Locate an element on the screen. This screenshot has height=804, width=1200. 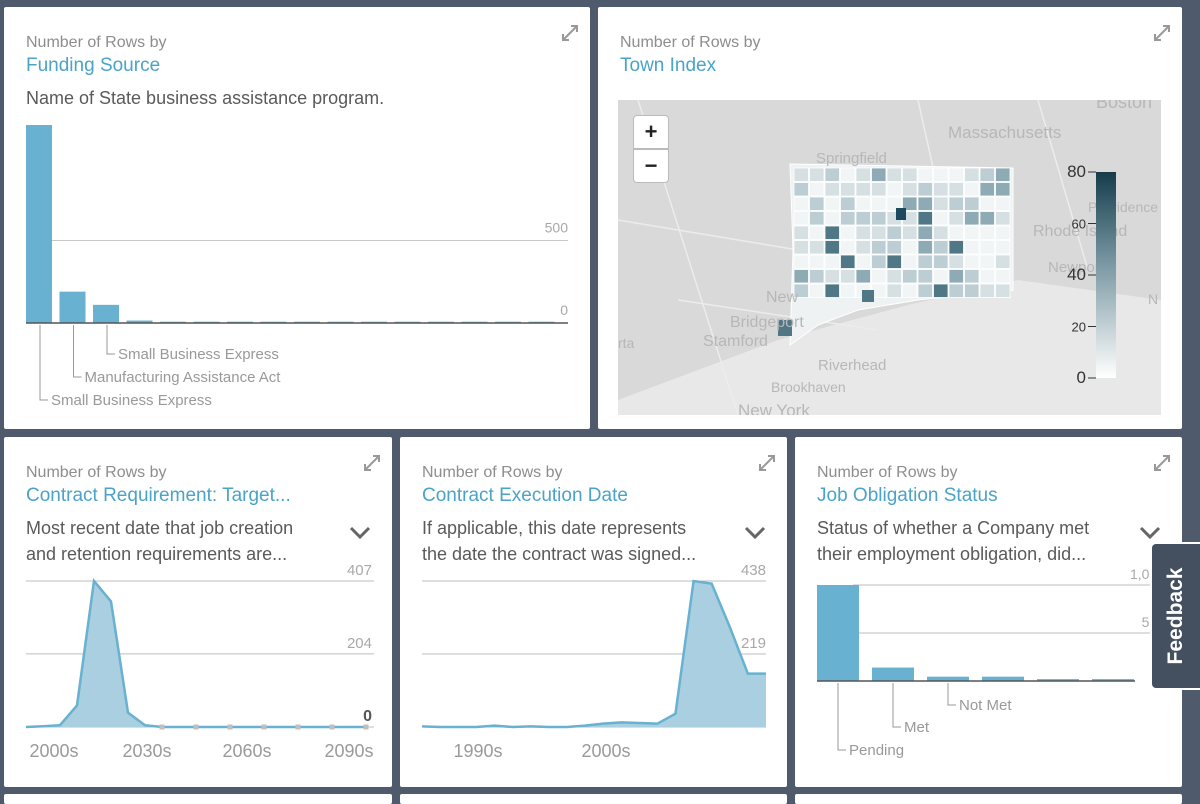
map-place-label: rta is located at coordinates (626, 343).